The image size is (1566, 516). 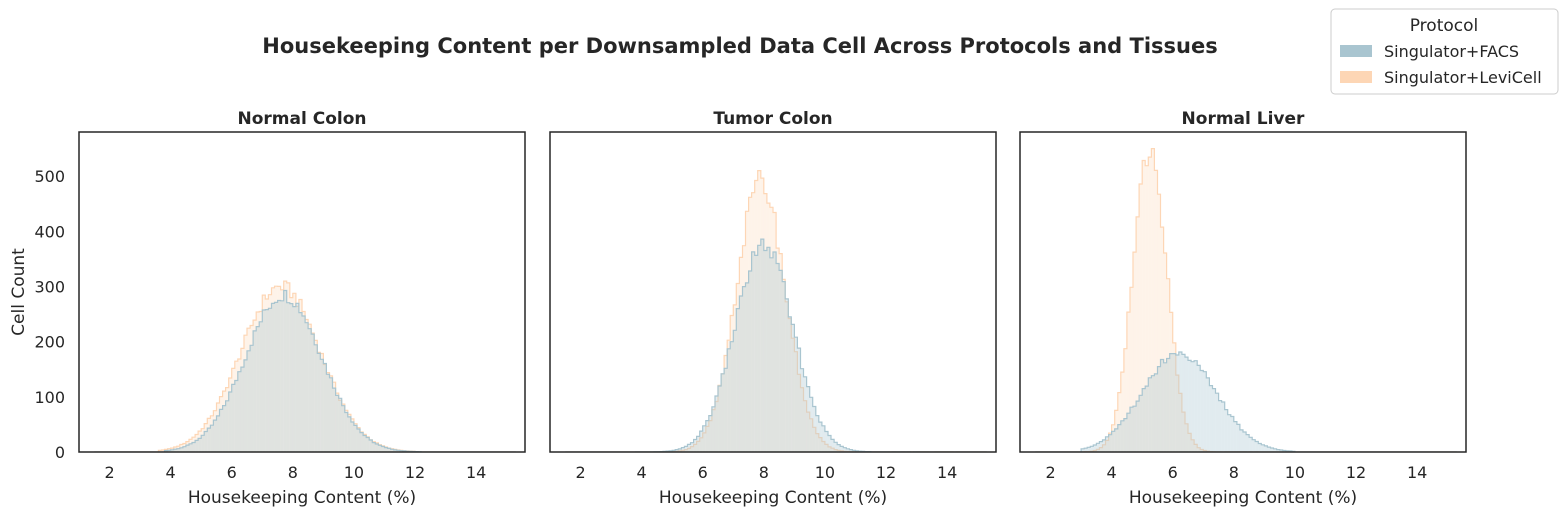 What do you see at coordinates (49, 397) in the screenshot?
I see `y-tick-label: 100` at bounding box center [49, 397].